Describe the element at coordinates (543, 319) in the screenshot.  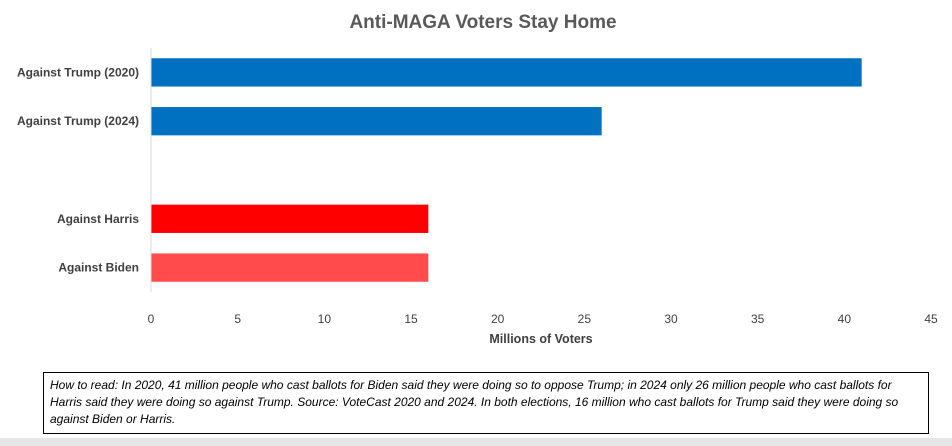
I see `x-tick-labels-group: 0 5 10 15 20 25 30 35 40 45` at that location.